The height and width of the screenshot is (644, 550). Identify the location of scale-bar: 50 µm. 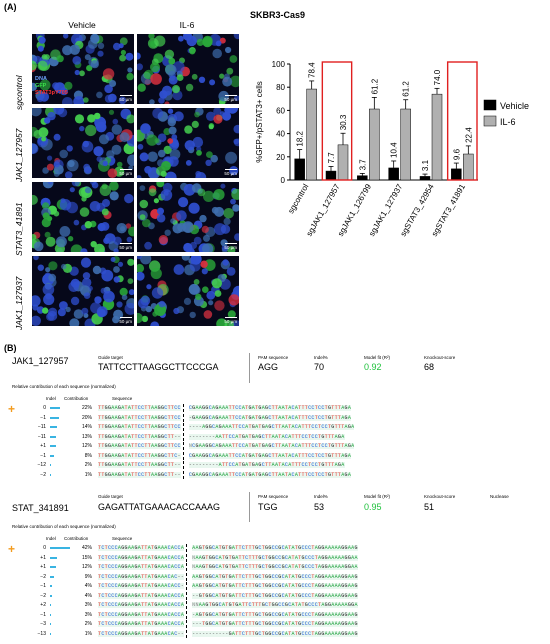
(230, 173).